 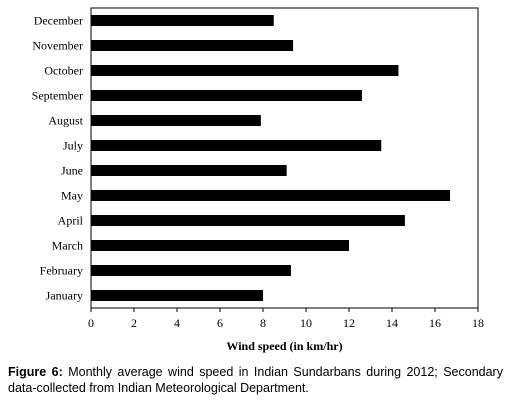 What do you see at coordinates (220, 245) in the screenshot?
I see `bar-march` at bounding box center [220, 245].